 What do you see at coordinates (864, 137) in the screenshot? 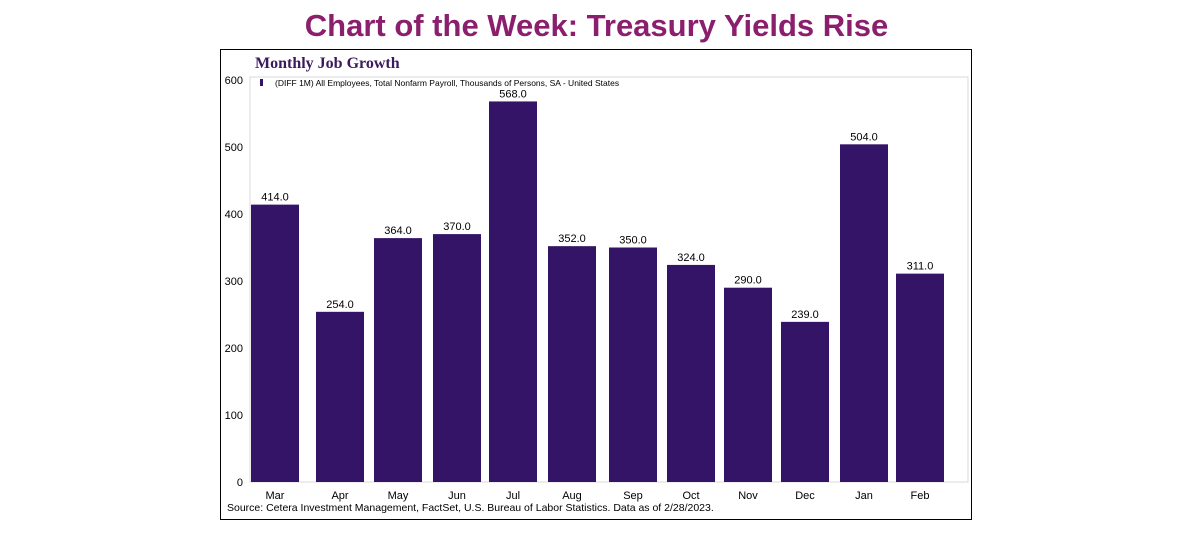
I see `data-label: 504.0` at bounding box center [864, 137].